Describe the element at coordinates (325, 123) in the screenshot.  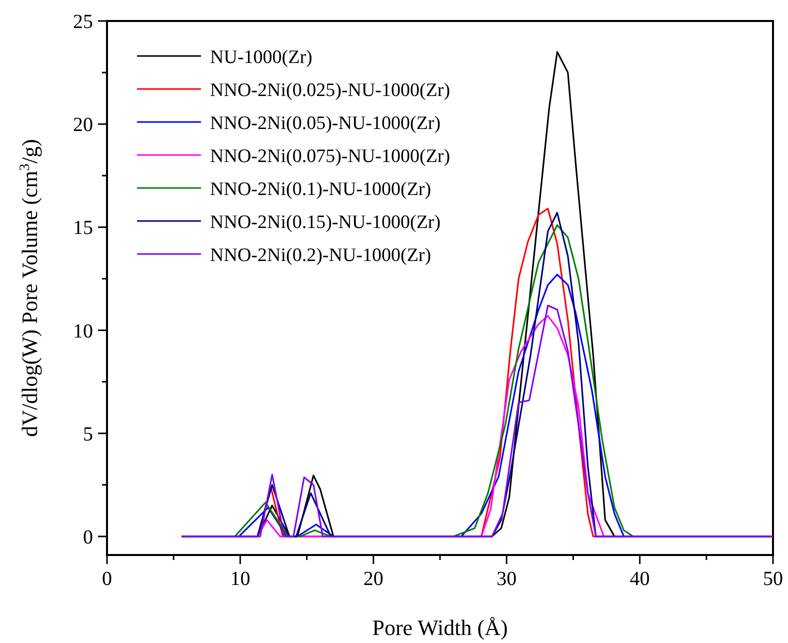
I see `legend-label: NNO-2Ni(0.05)-NU-1000(Zr)` at that location.